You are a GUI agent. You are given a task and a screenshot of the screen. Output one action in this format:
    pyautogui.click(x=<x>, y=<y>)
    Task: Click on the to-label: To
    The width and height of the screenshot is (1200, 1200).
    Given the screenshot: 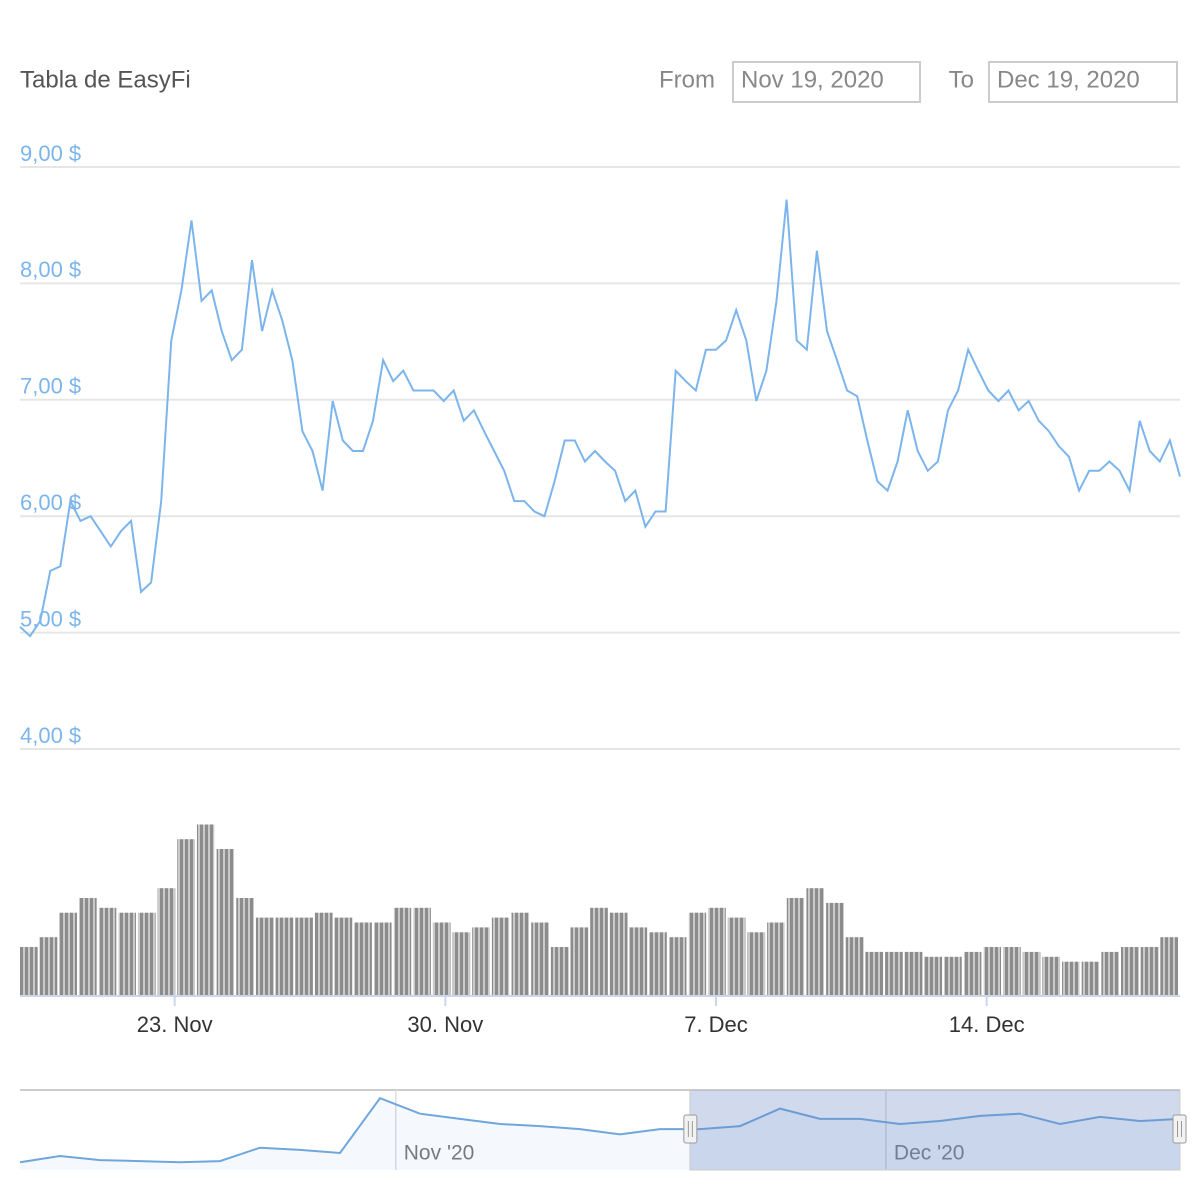 What is the action you would take?
    pyautogui.click(x=961, y=79)
    